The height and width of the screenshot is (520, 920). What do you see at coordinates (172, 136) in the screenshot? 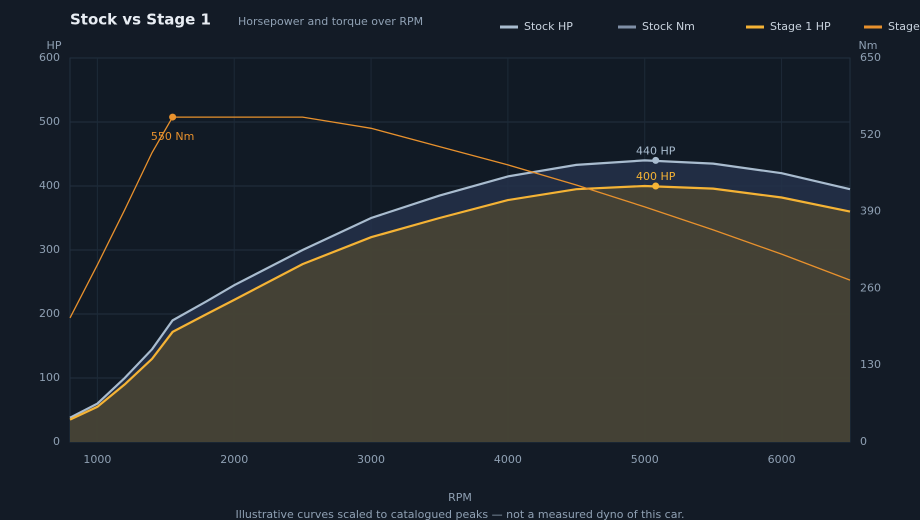
I see `annotation: 550 Nm` at bounding box center [172, 136].